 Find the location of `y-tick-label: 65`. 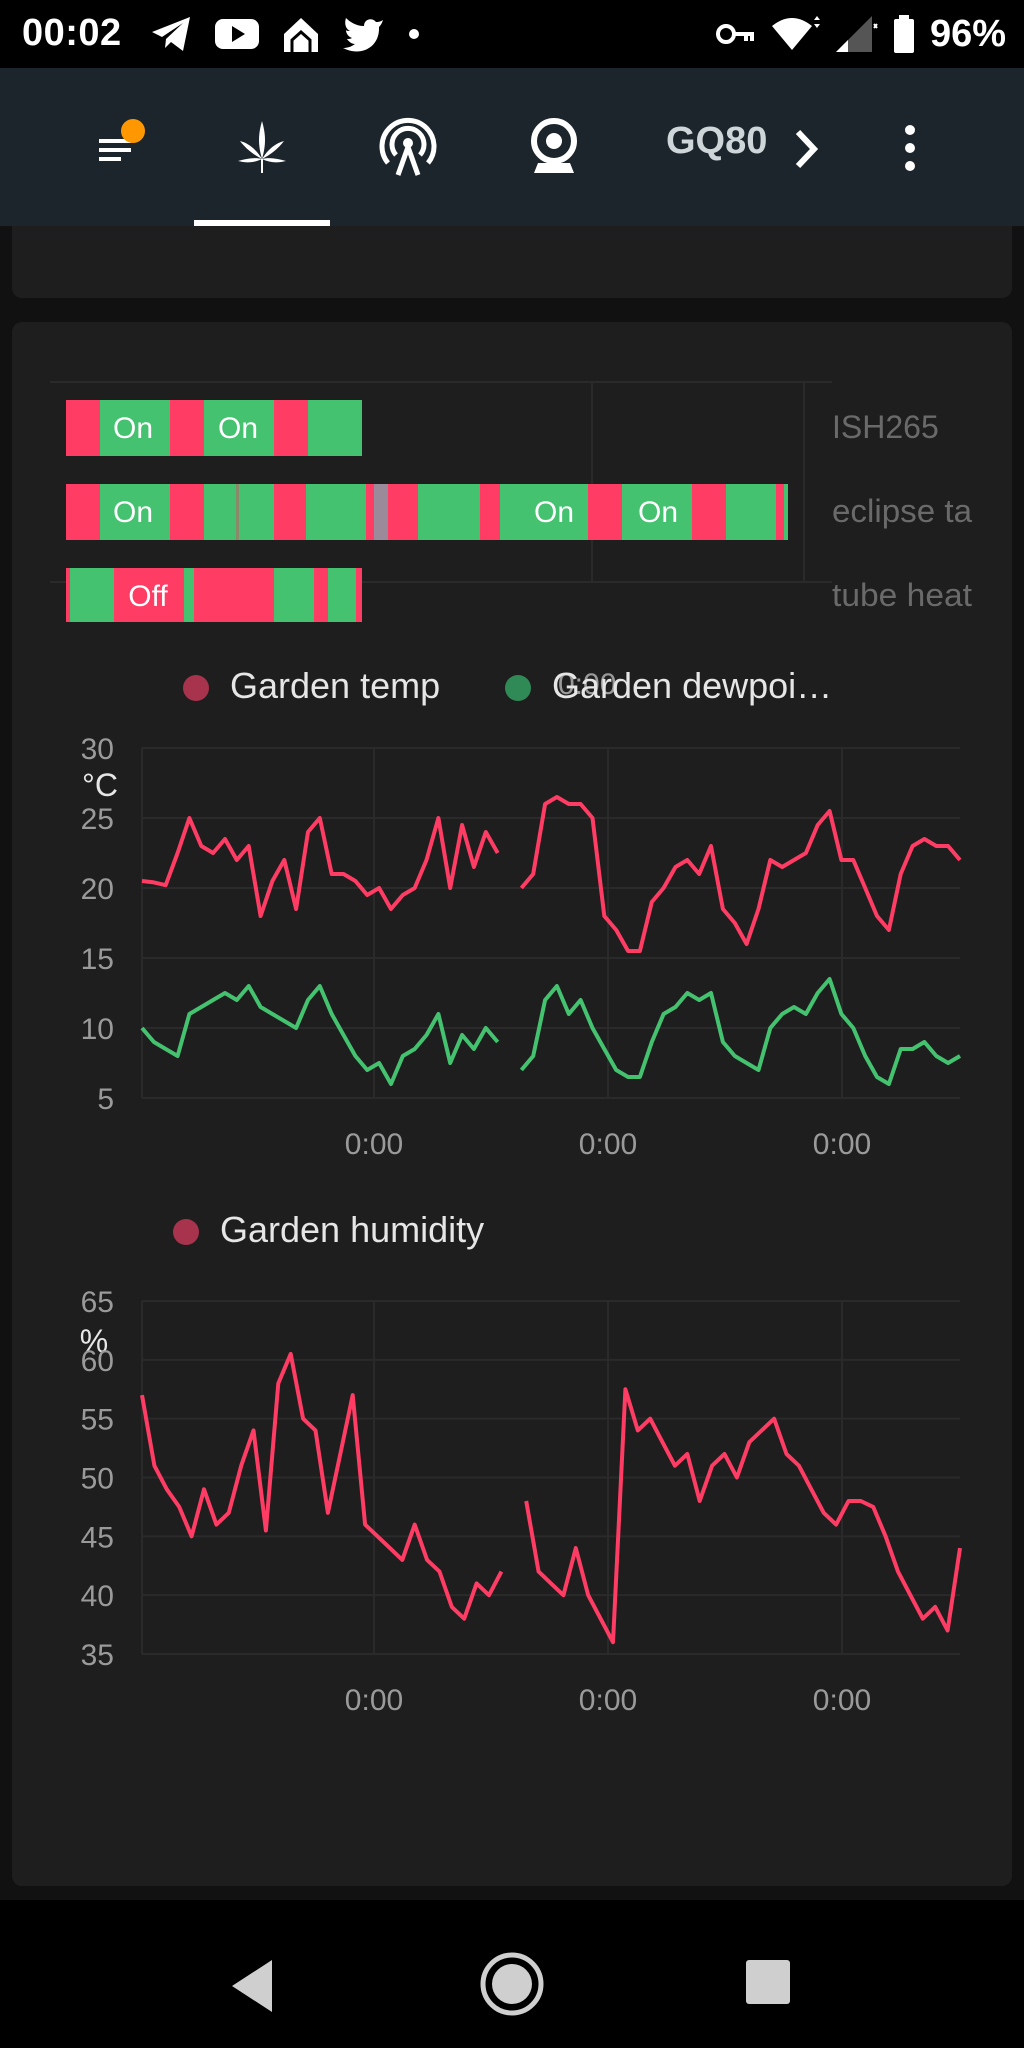

y-tick-label: 65 is located at coordinates (97, 1302).